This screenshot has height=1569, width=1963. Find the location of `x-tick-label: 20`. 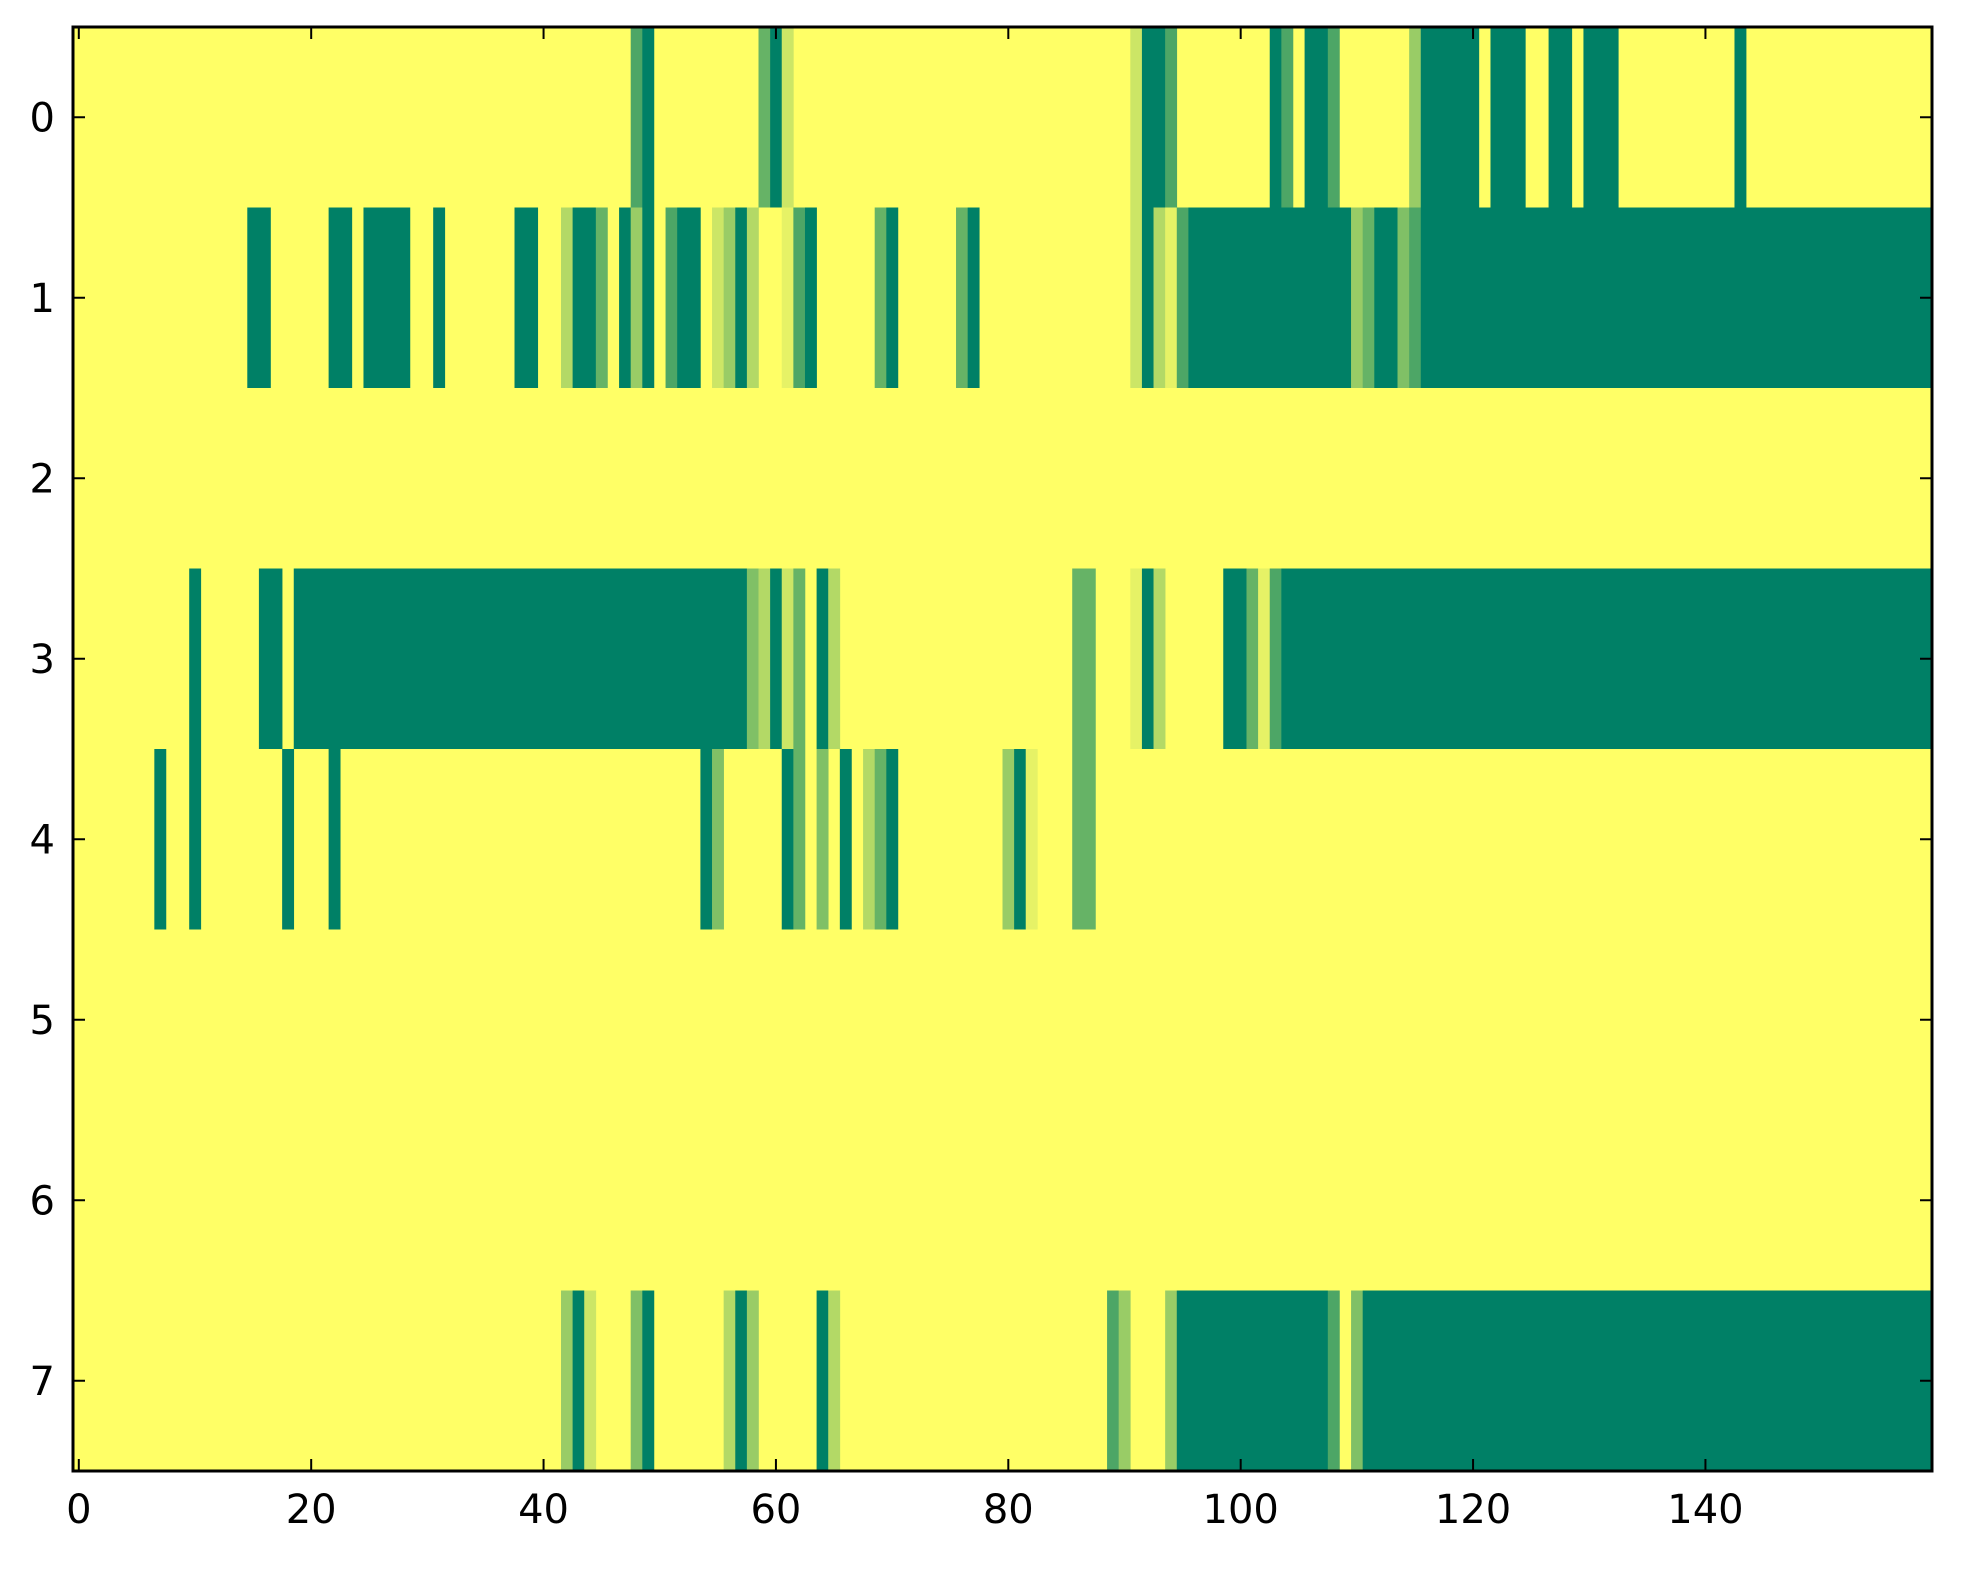

x-tick-label: 20 is located at coordinates (311, 1510).